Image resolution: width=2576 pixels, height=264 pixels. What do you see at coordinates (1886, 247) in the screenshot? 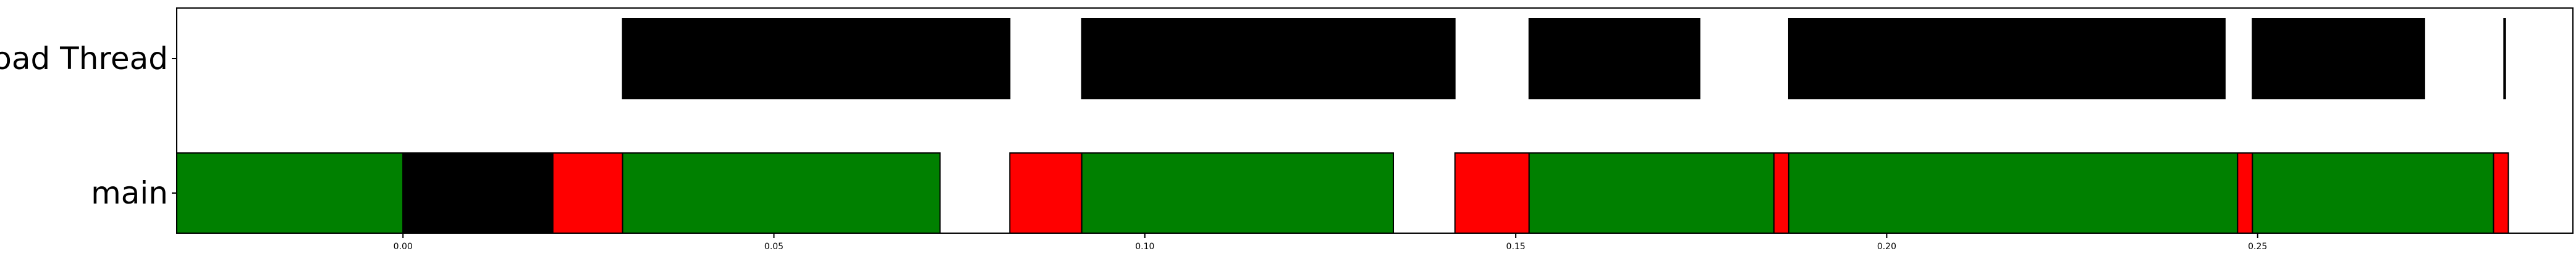
I see `x-tick-label: 0.20` at bounding box center [1886, 247].